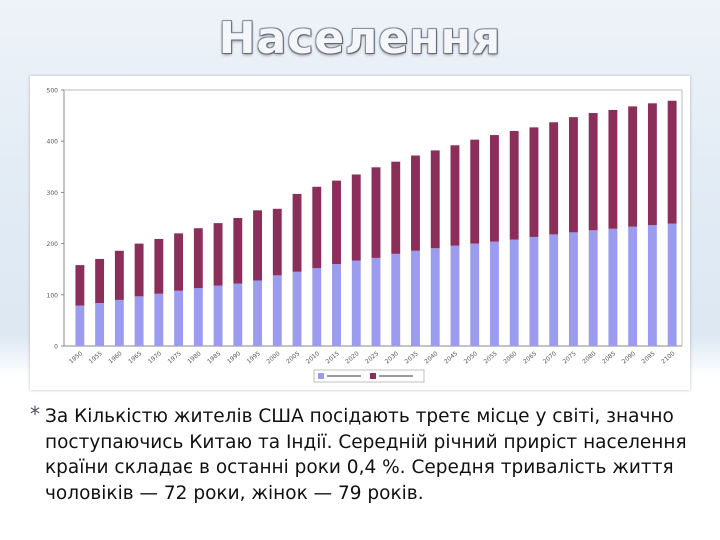 The width and height of the screenshot is (720, 540). Describe the element at coordinates (451, 357) in the screenshot. I see `x-tick-label: 2045` at that location.